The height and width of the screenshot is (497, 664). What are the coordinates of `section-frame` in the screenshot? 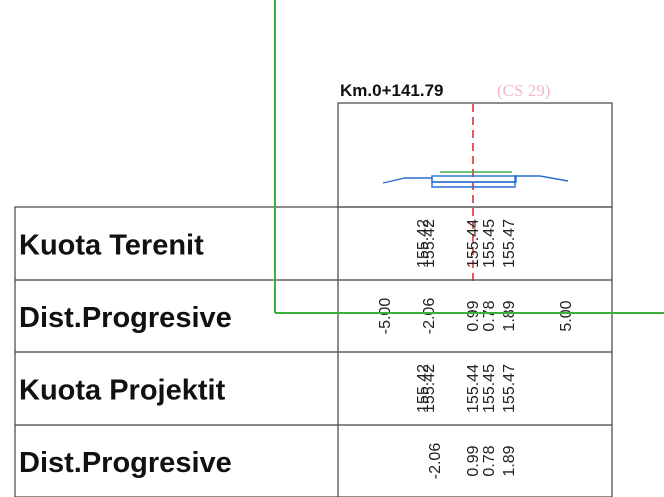 It's located at (475, 155).